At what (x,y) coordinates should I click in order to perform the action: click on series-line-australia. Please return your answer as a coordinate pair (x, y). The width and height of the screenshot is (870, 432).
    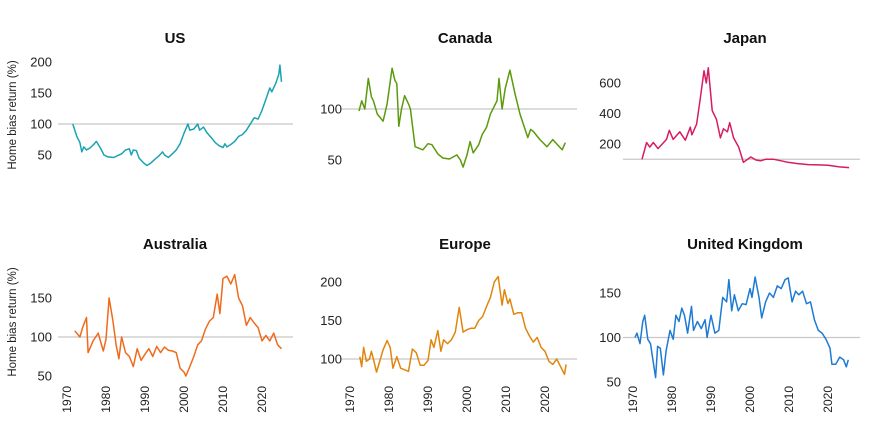
    Looking at the image, I should click on (178, 325).